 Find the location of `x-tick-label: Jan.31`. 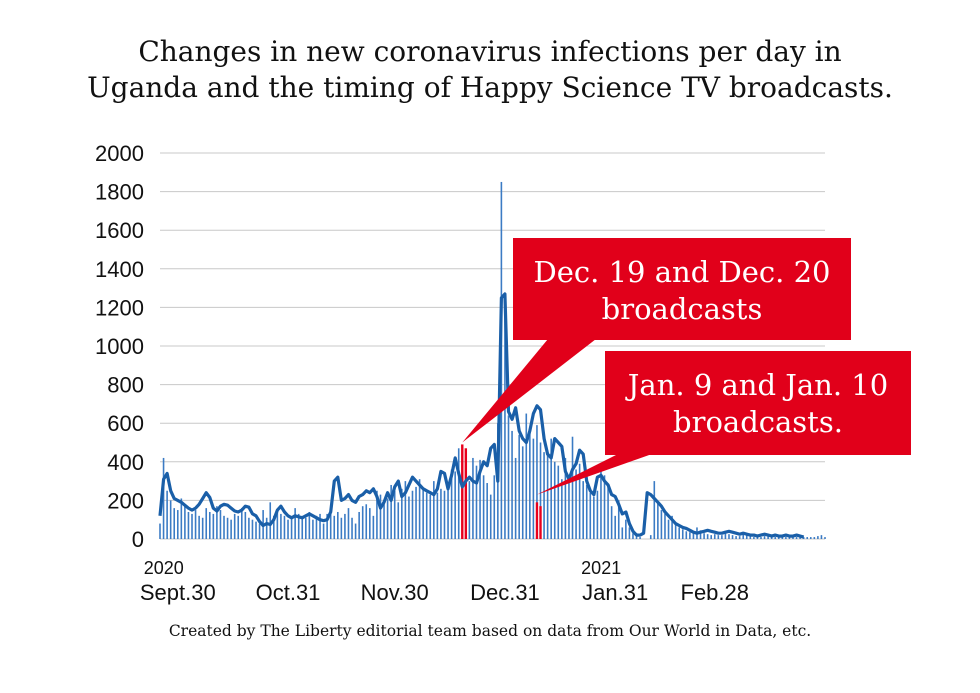

x-tick-label: Jan.31 is located at coordinates (615, 592).